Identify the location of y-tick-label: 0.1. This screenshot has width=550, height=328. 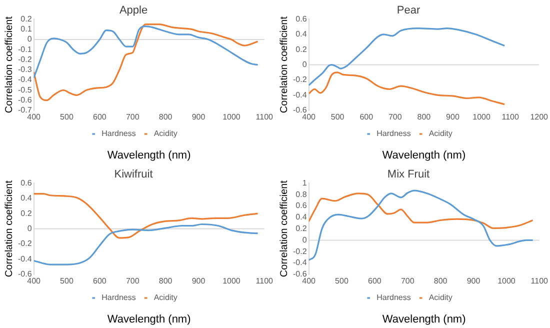
(26, 29).